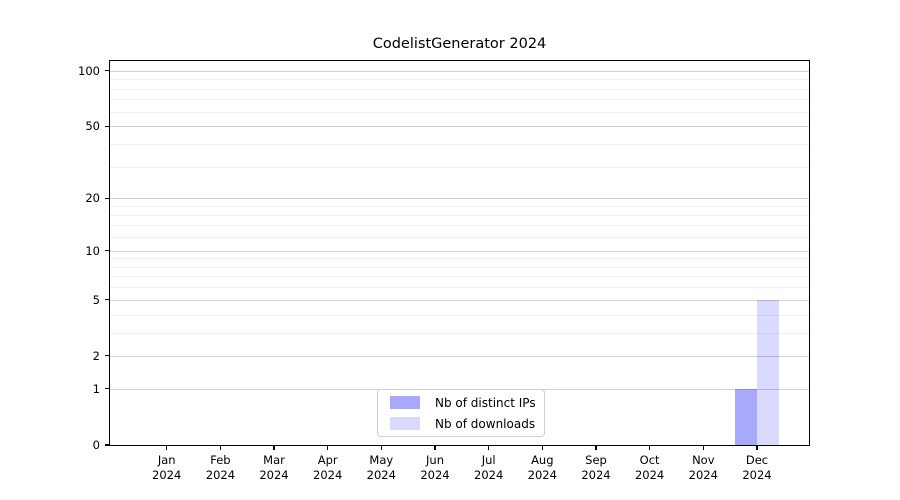 This screenshot has width=900, height=500. I want to click on y-tick-label: 100, so click(89, 70).